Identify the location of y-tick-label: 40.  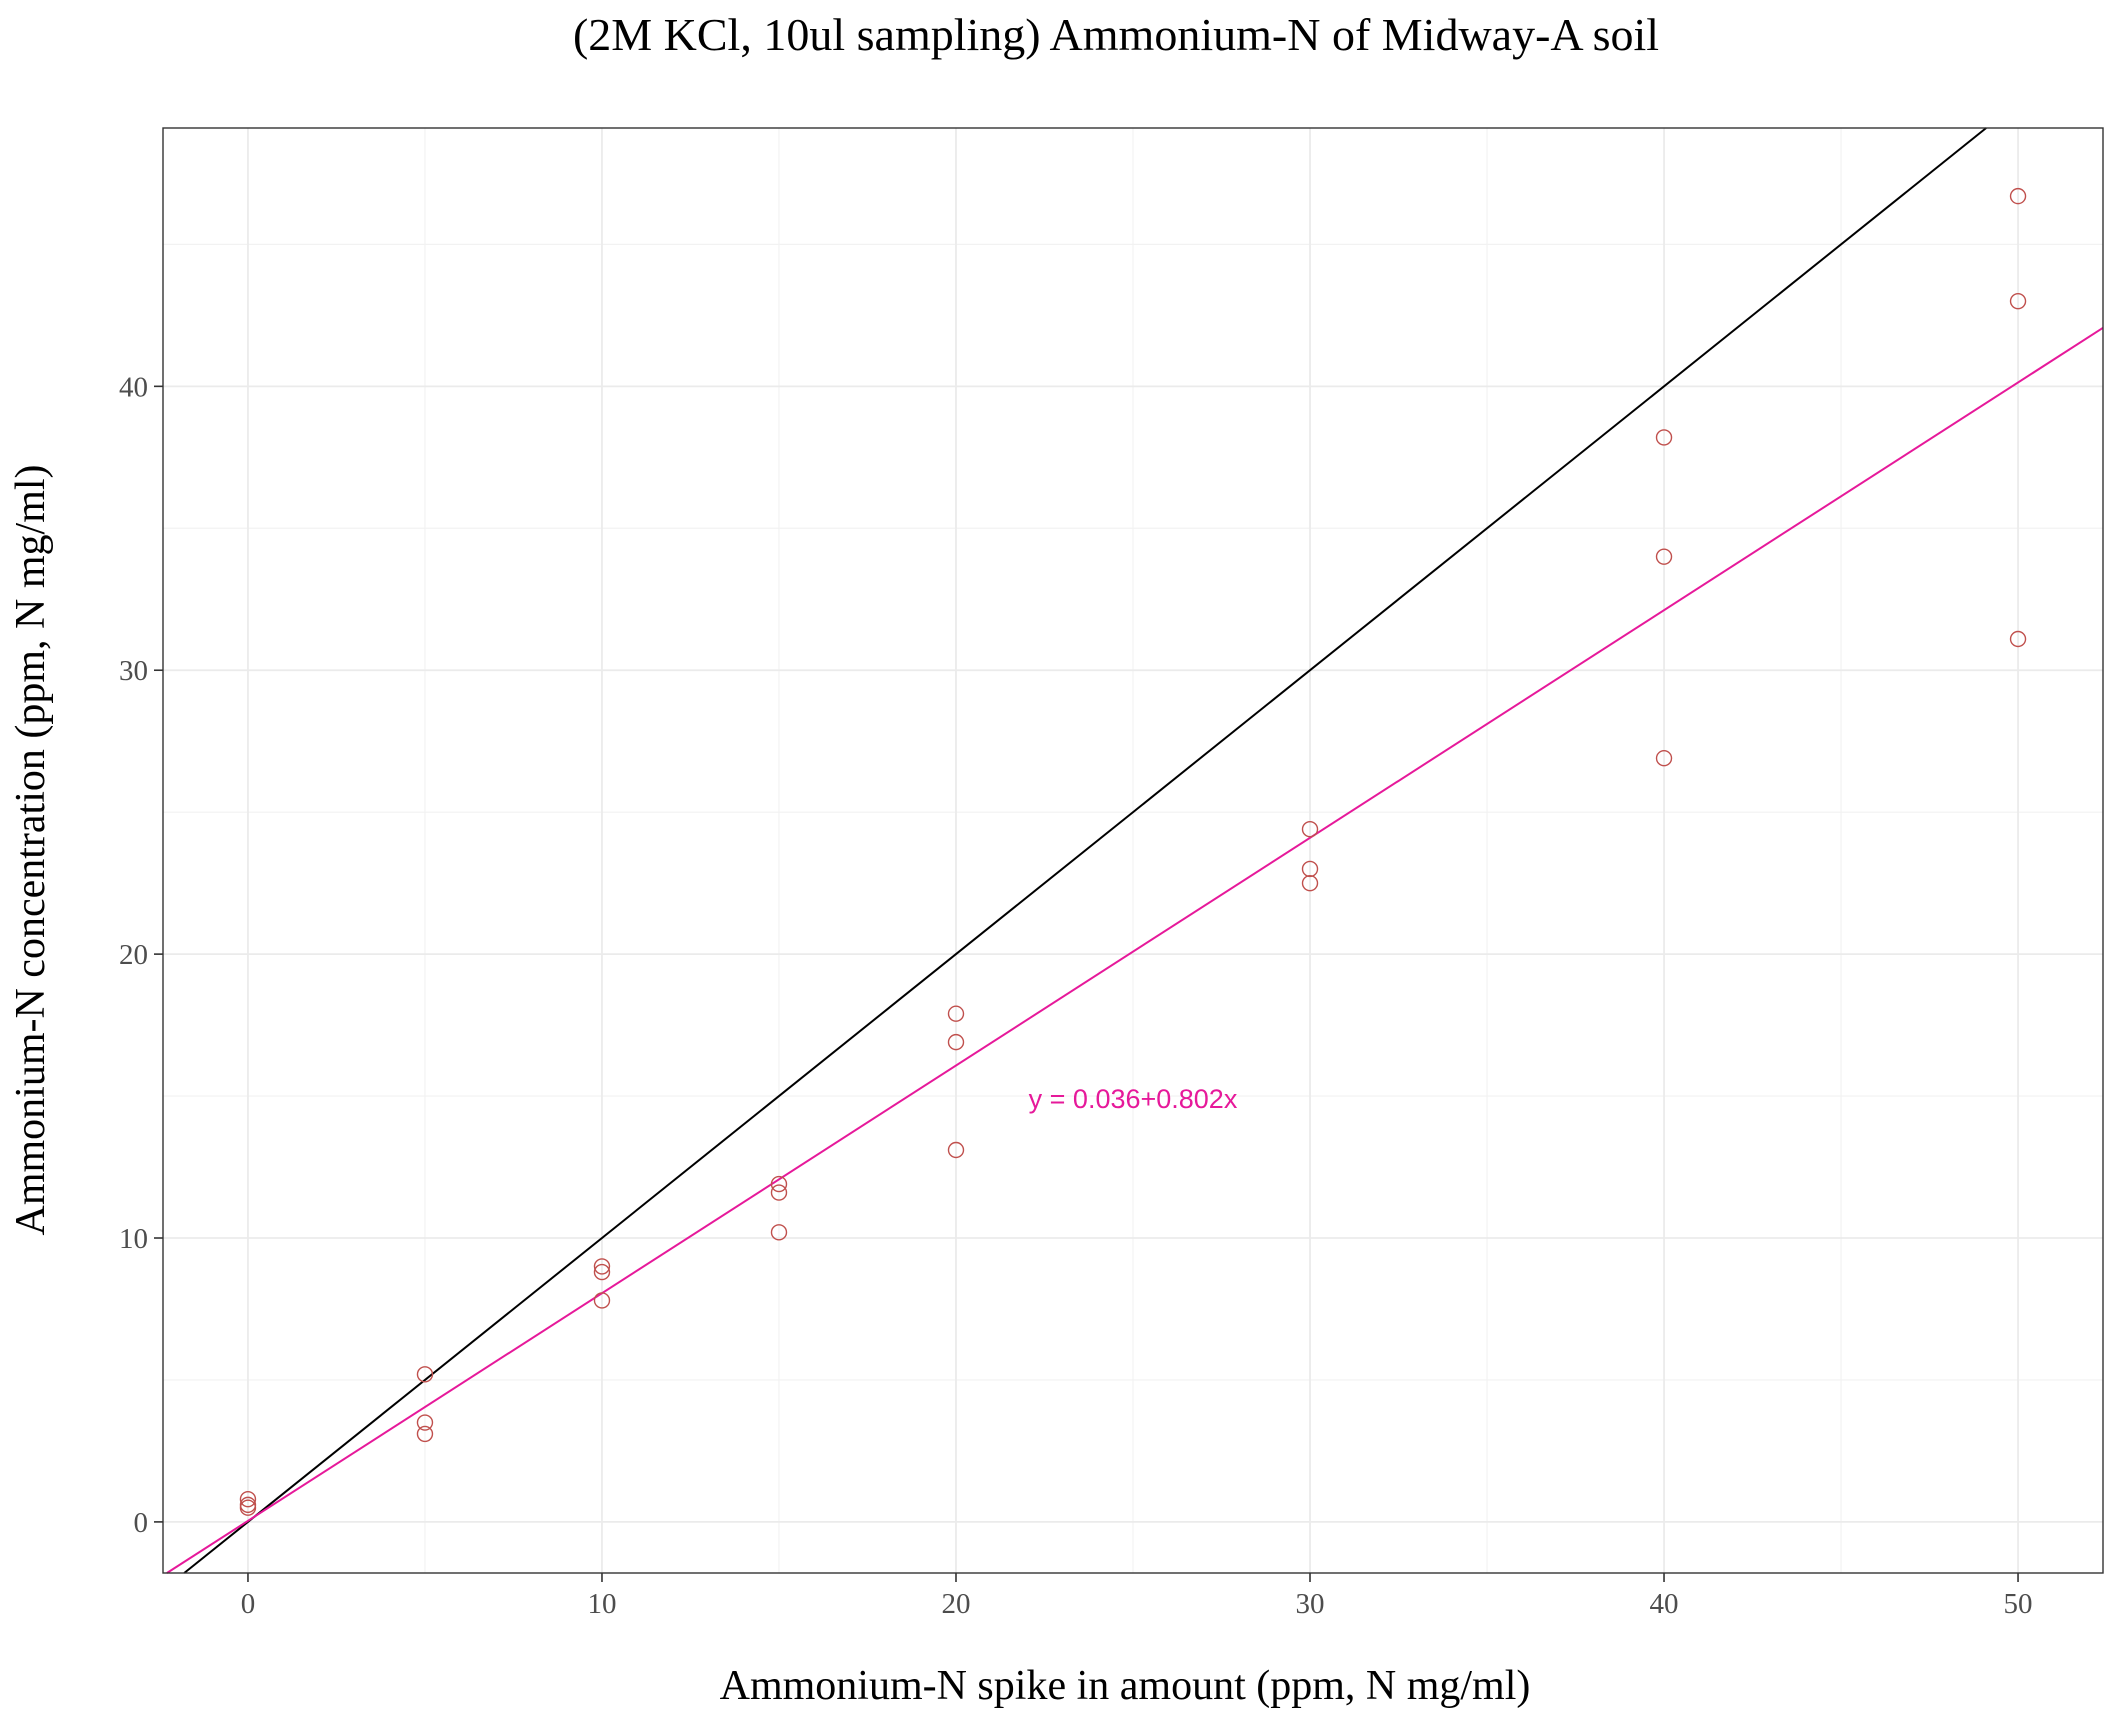
(133, 387).